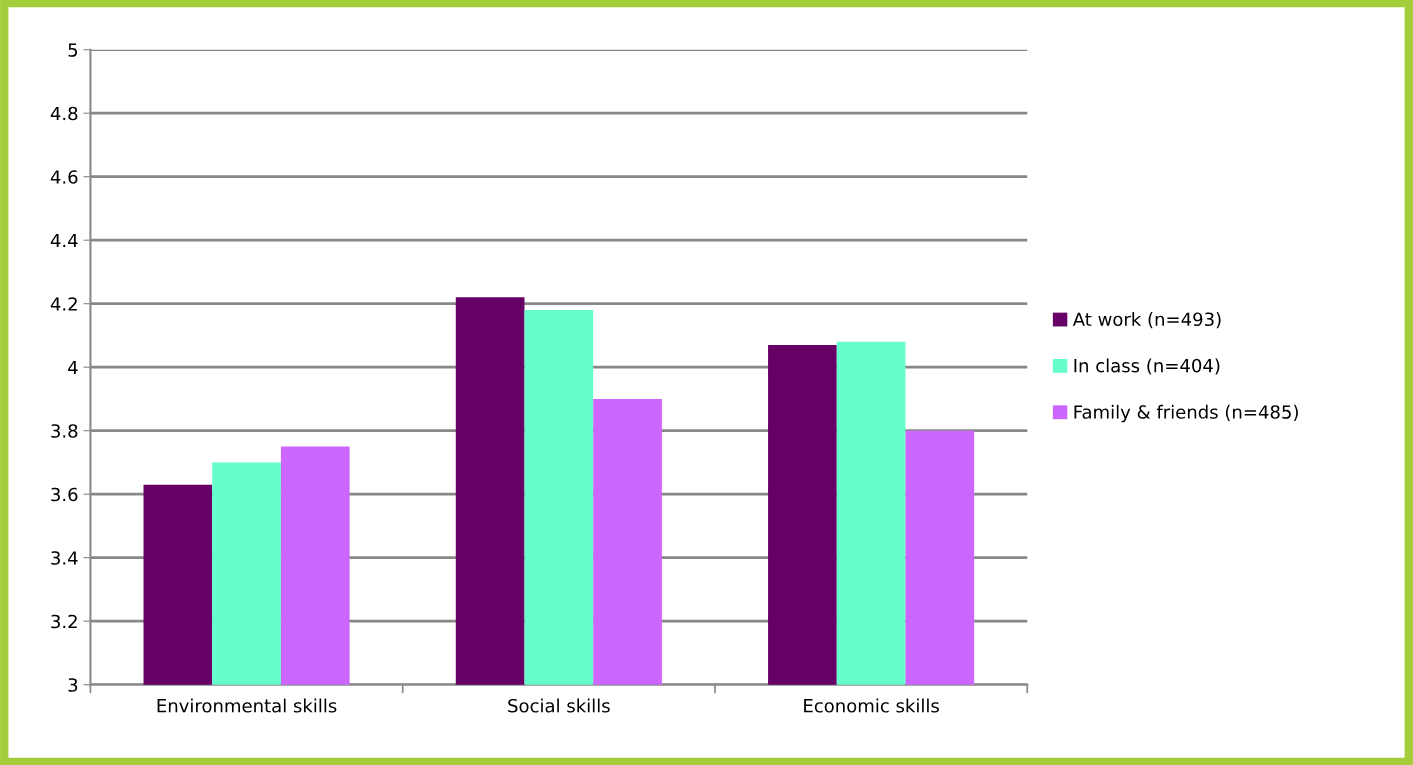  What do you see at coordinates (1146, 320) in the screenshot?
I see `legend-label: At work (n=493)` at bounding box center [1146, 320].